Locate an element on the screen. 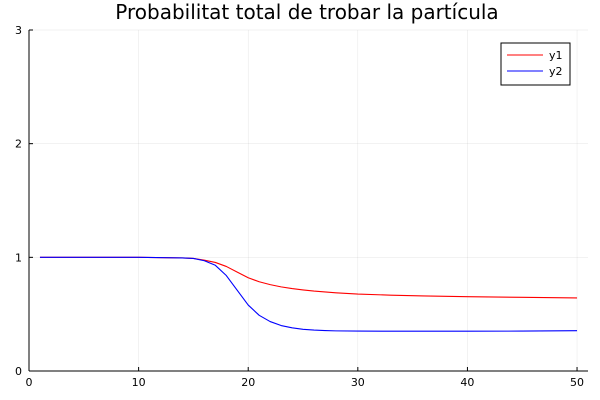 This screenshot has height=400, width=600. y-tick-label: 1 is located at coordinates (18, 257).